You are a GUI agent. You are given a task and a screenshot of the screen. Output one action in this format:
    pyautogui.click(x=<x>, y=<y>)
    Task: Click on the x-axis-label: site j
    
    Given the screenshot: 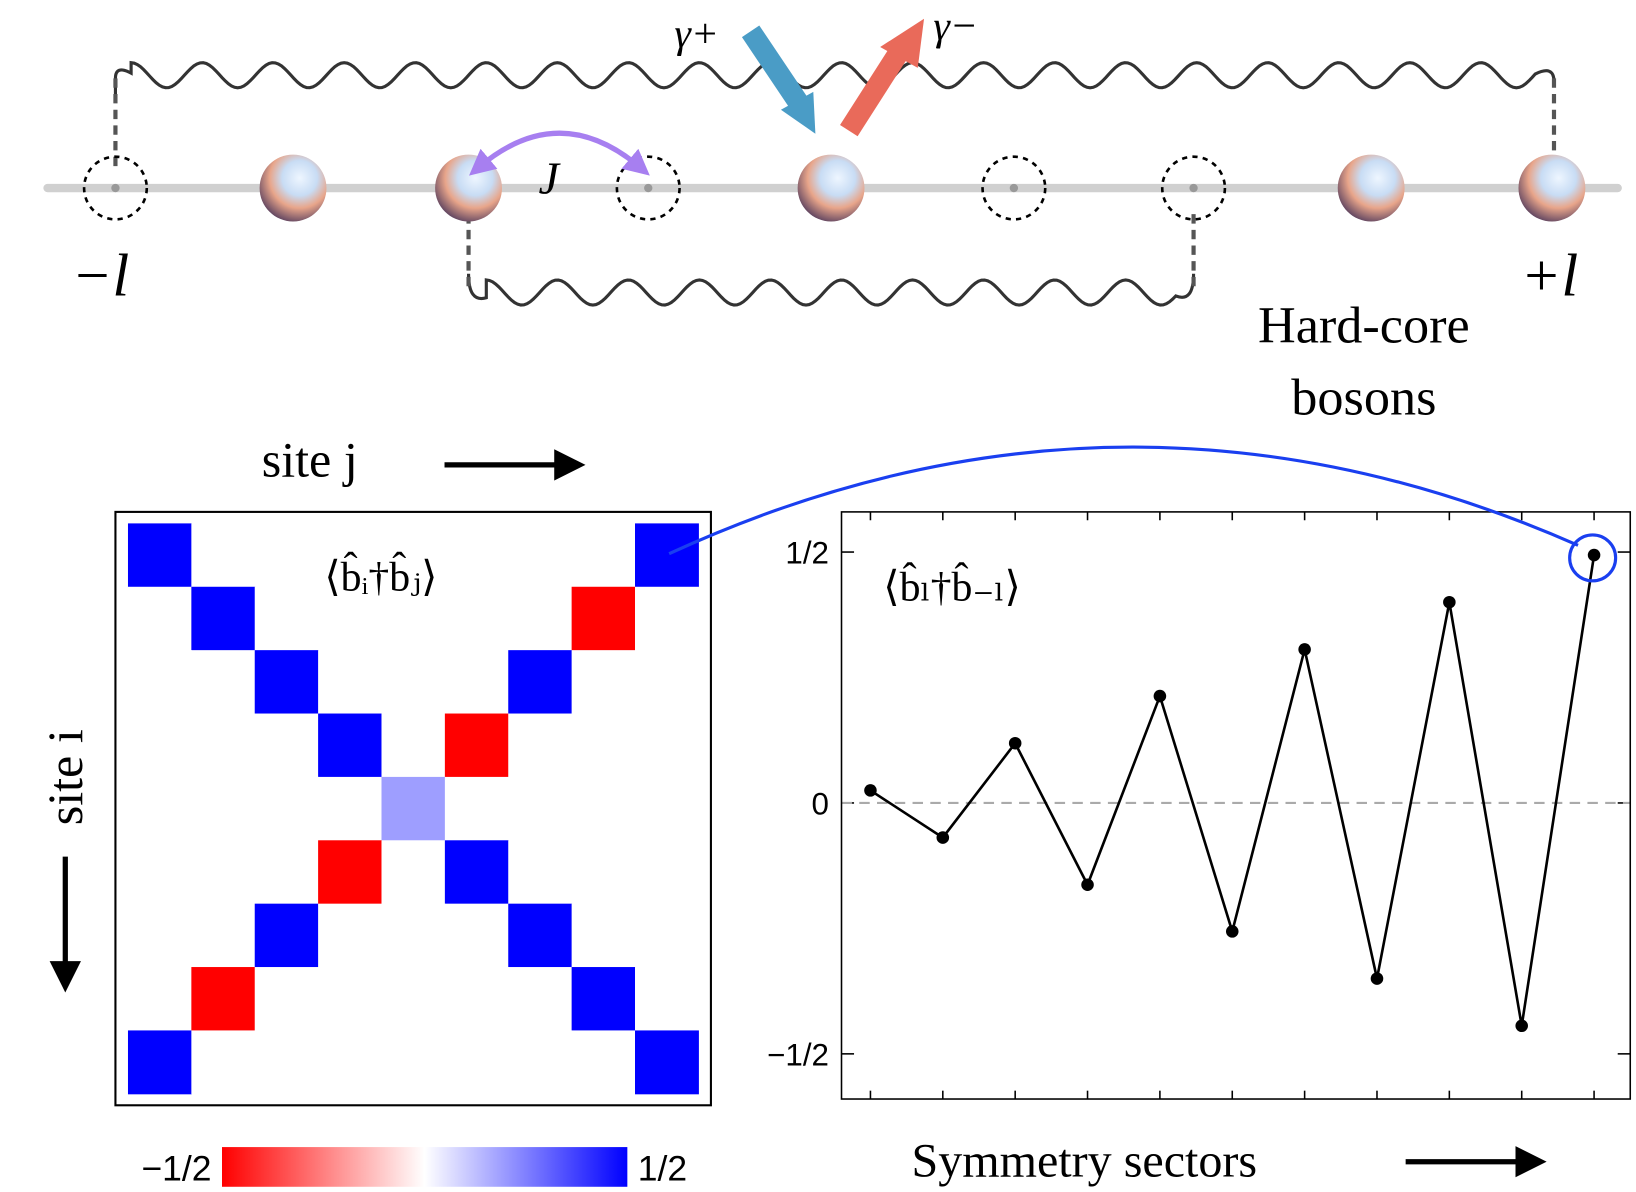 What is the action you would take?
    pyautogui.click(x=310, y=459)
    